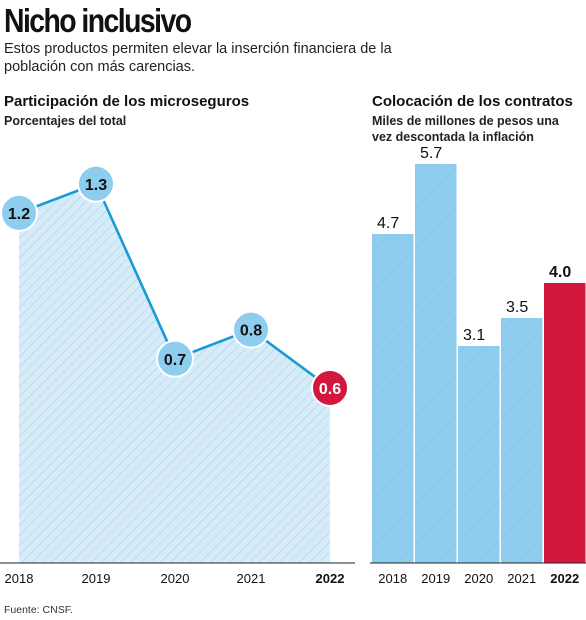 This screenshot has width=586, height=620. I want to click on line-chart-point-2018, so click(19, 212).